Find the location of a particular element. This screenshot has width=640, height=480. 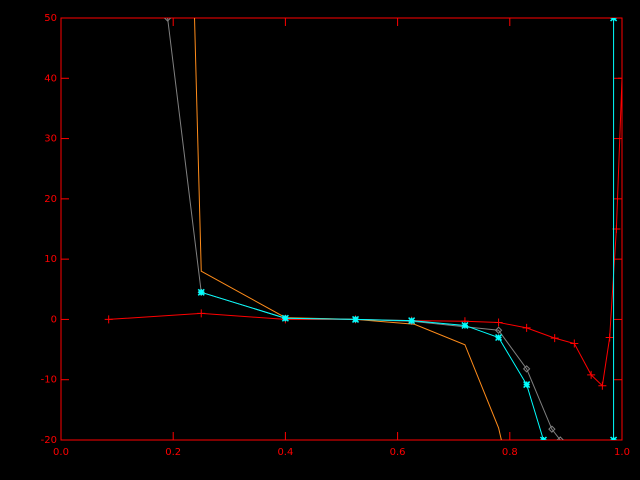

y-tick-label: 30 is located at coordinates (50, 139).